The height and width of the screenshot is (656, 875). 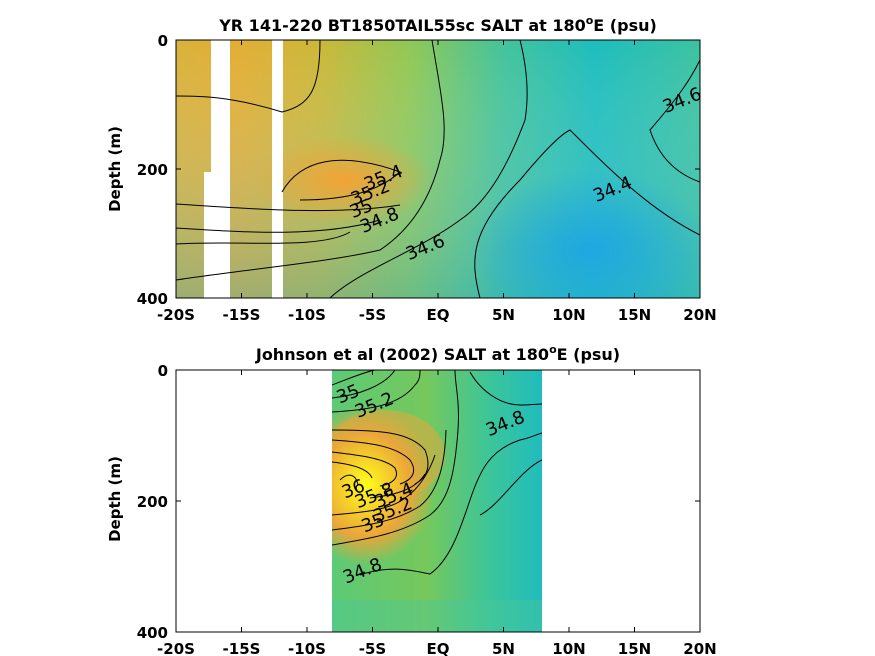 What do you see at coordinates (307, 648) in the screenshot?
I see `bottom-x-tick-label: -10S` at bounding box center [307, 648].